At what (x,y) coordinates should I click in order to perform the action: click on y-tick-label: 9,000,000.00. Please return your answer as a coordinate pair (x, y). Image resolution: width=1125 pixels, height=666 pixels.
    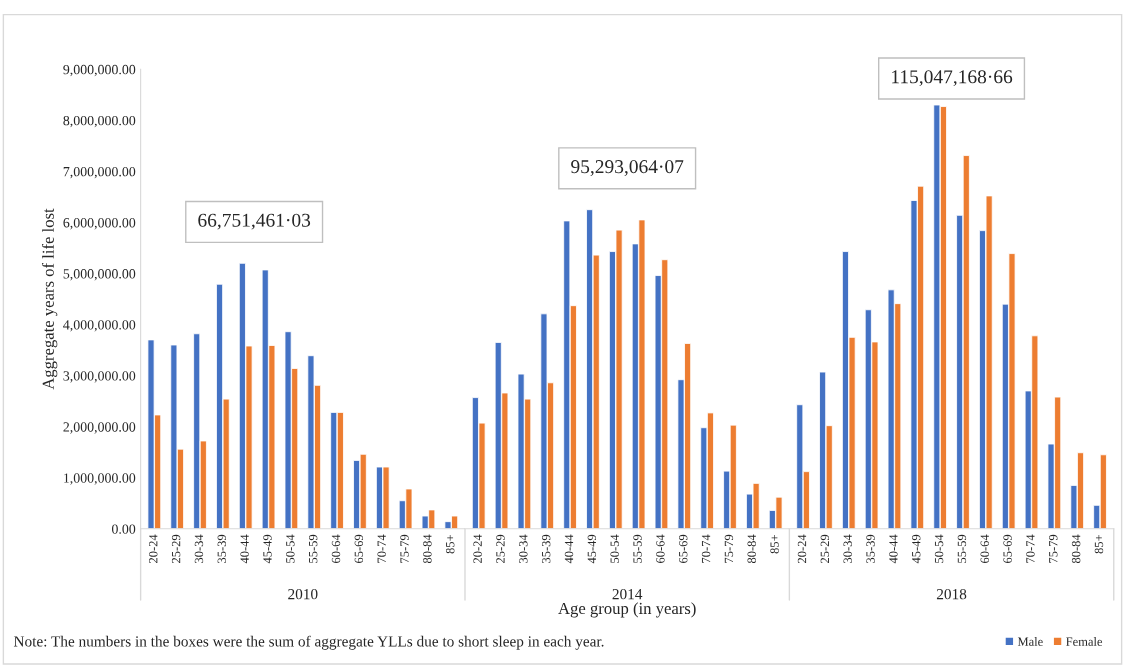
    Looking at the image, I should click on (99, 70).